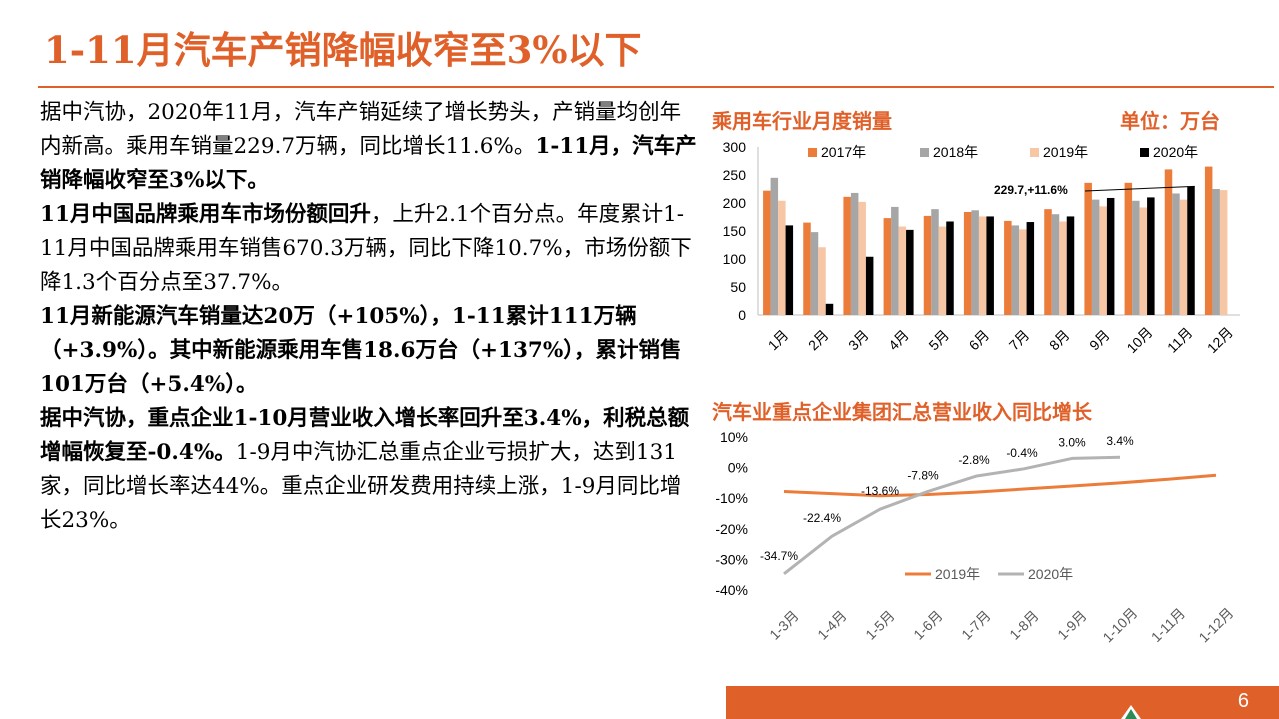  Describe the element at coordinates (950, 268) in the screenshot. I see `bar-2020年-5月` at that location.